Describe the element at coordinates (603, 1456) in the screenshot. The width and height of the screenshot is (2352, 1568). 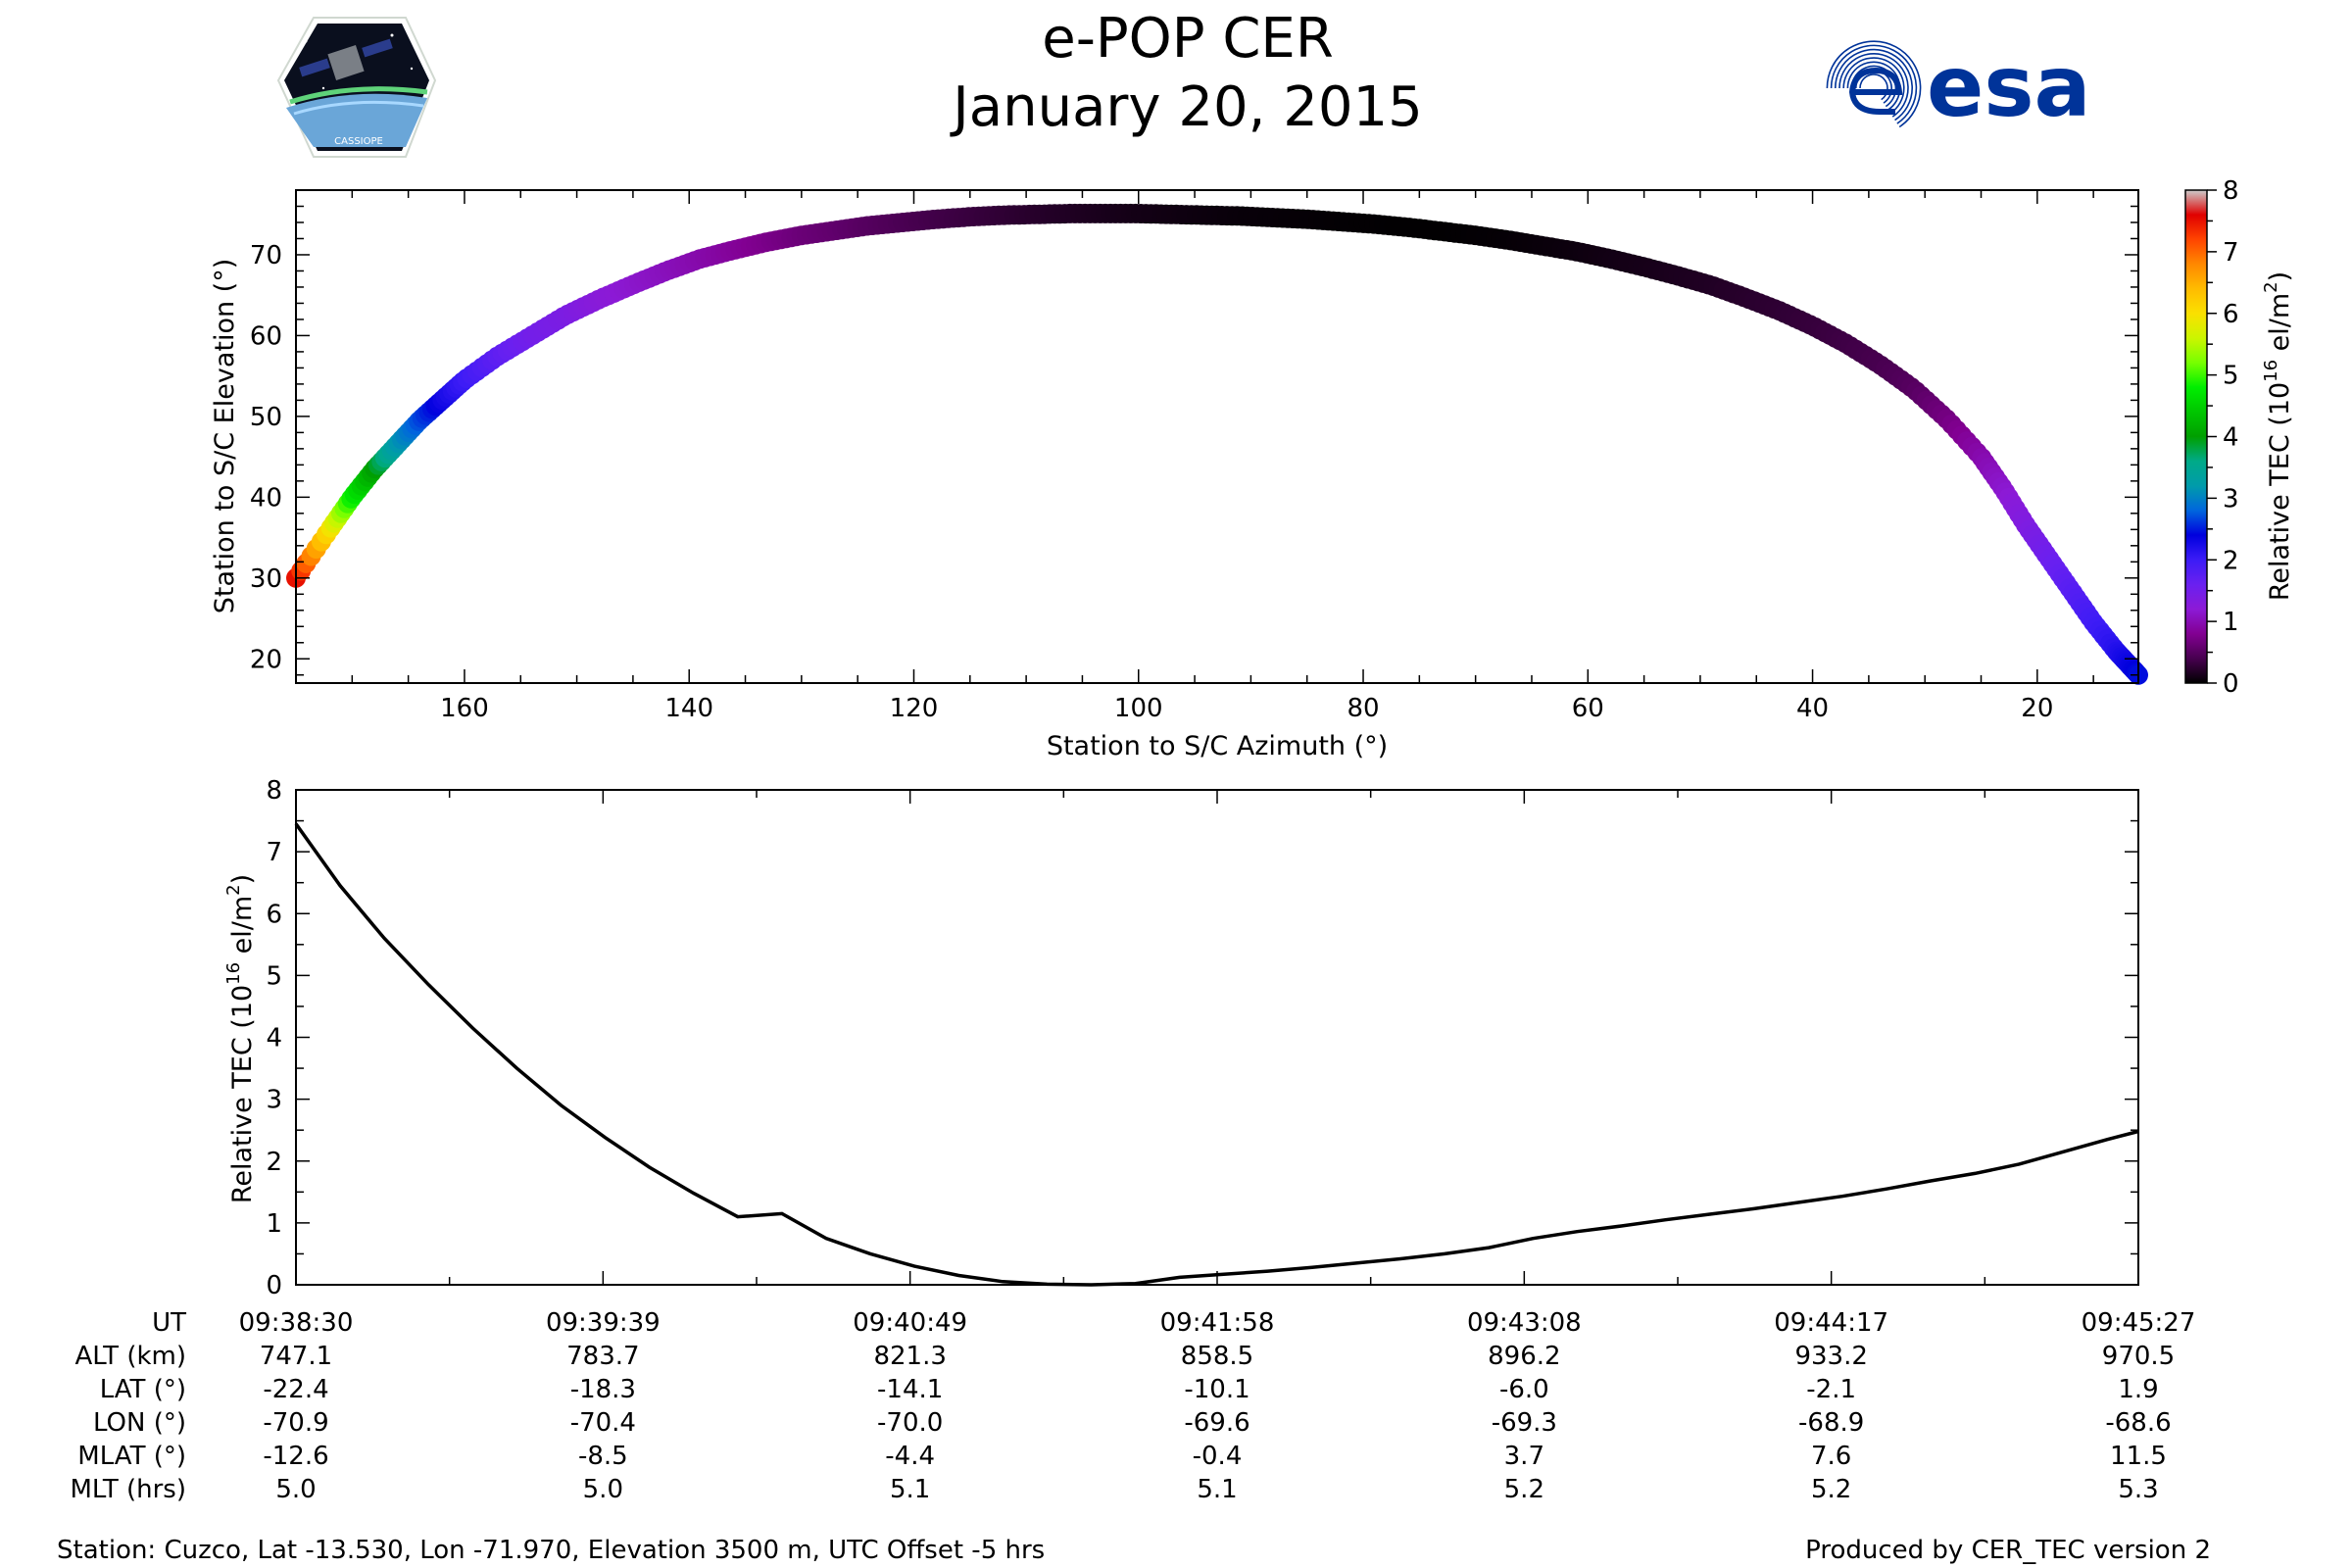
I see `table-cell: -8.5` at that location.